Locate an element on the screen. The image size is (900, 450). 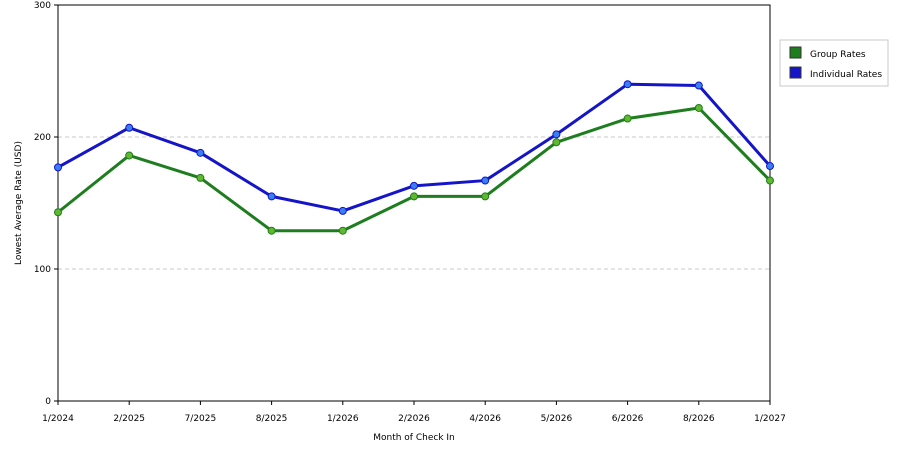
x-tick-label: 6/2026 is located at coordinates (628, 419).